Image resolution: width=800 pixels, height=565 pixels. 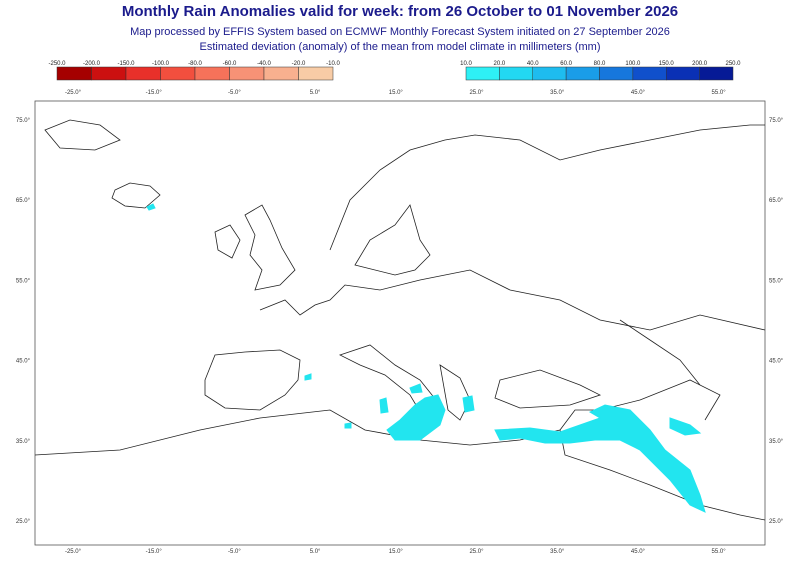 I want to click on legend-label: -20.0, so click(x=299, y=64).